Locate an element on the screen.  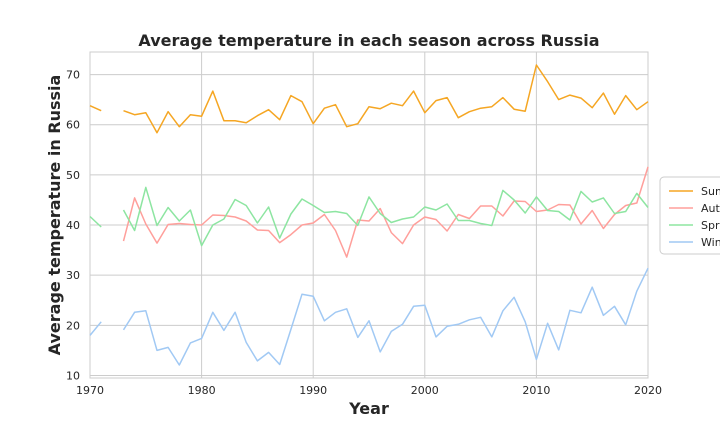
x-tick-label: 2010 is located at coordinates (536, 390).